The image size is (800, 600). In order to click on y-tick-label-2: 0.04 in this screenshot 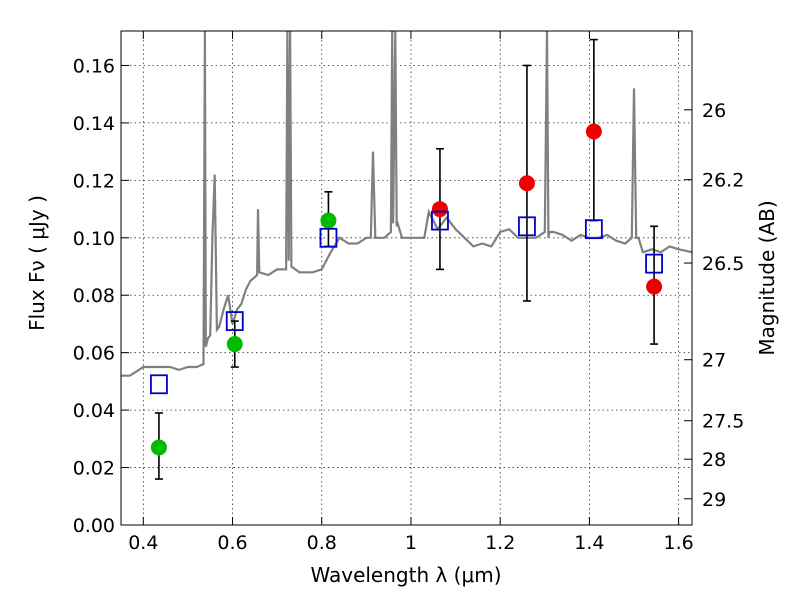, I will do `click(94, 411)`.